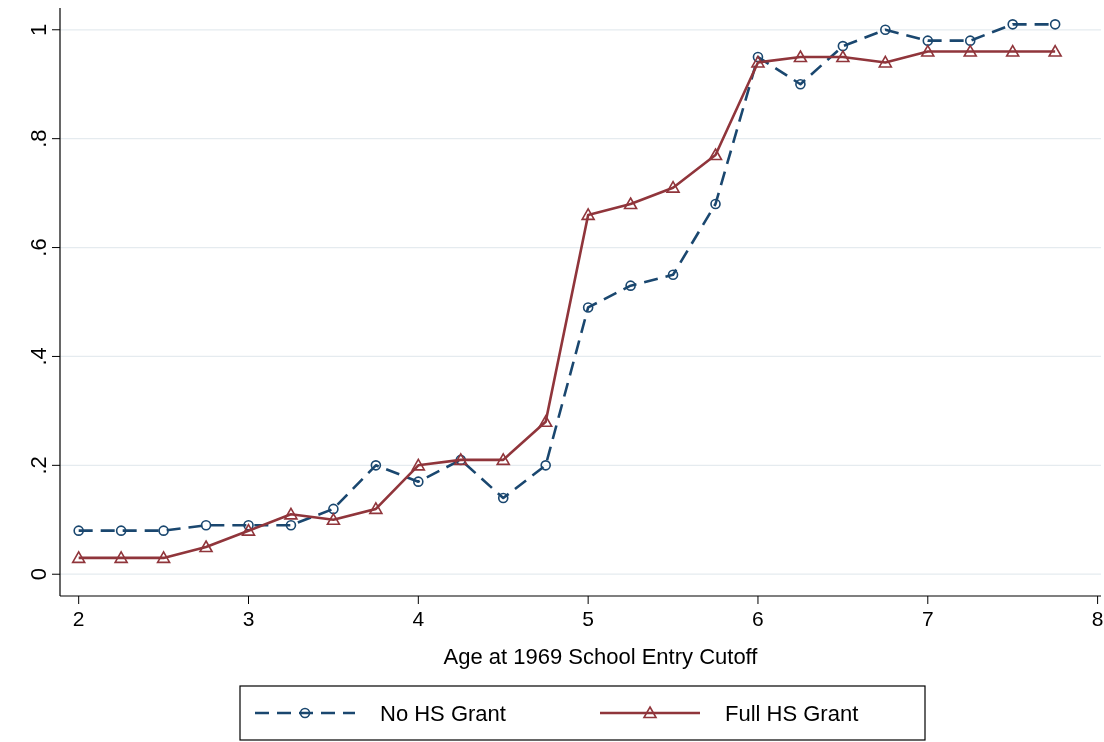 This screenshot has height=742, width=1104. Describe the element at coordinates (418, 618) in the screenshot. I see `x-tick-label: 4` at that location.